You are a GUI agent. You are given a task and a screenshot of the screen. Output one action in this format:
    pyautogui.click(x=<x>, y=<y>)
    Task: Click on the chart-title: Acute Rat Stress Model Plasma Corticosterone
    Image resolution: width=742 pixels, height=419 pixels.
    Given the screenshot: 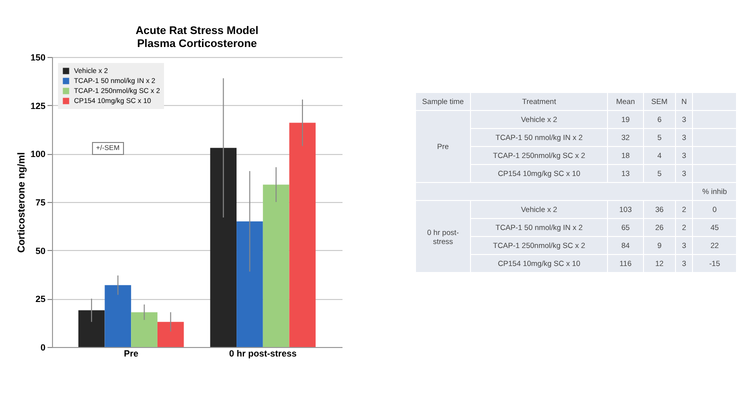 What is the action you would take?
    pyautogui.click(x=197, y=37)
    